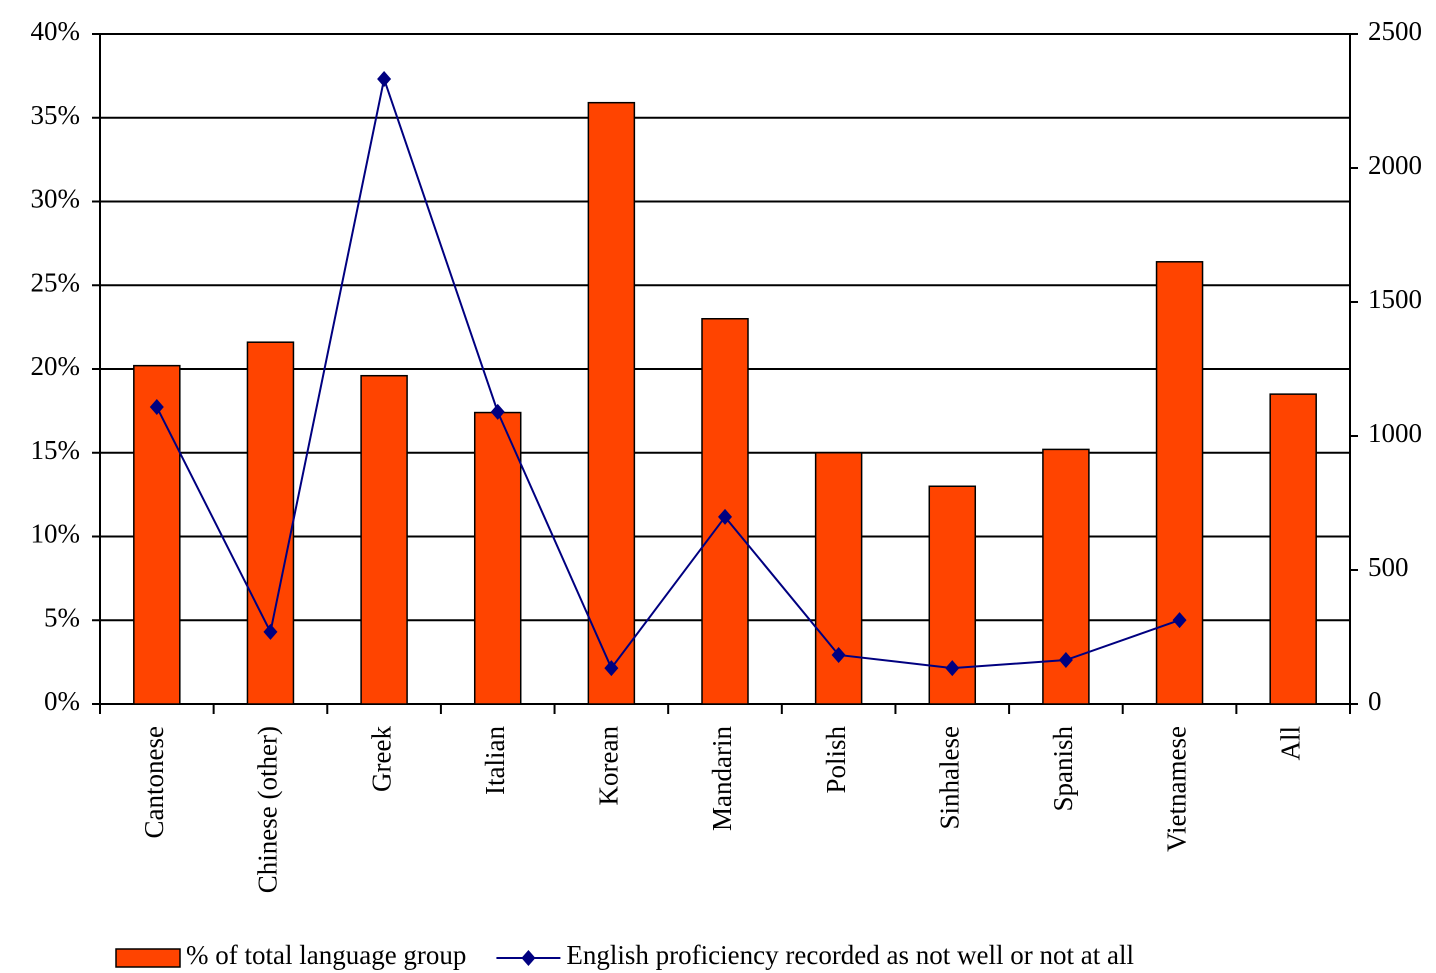  Describe the element at coordinates (148, 958) in the screenshot. I see `legend-swatch` at that location.